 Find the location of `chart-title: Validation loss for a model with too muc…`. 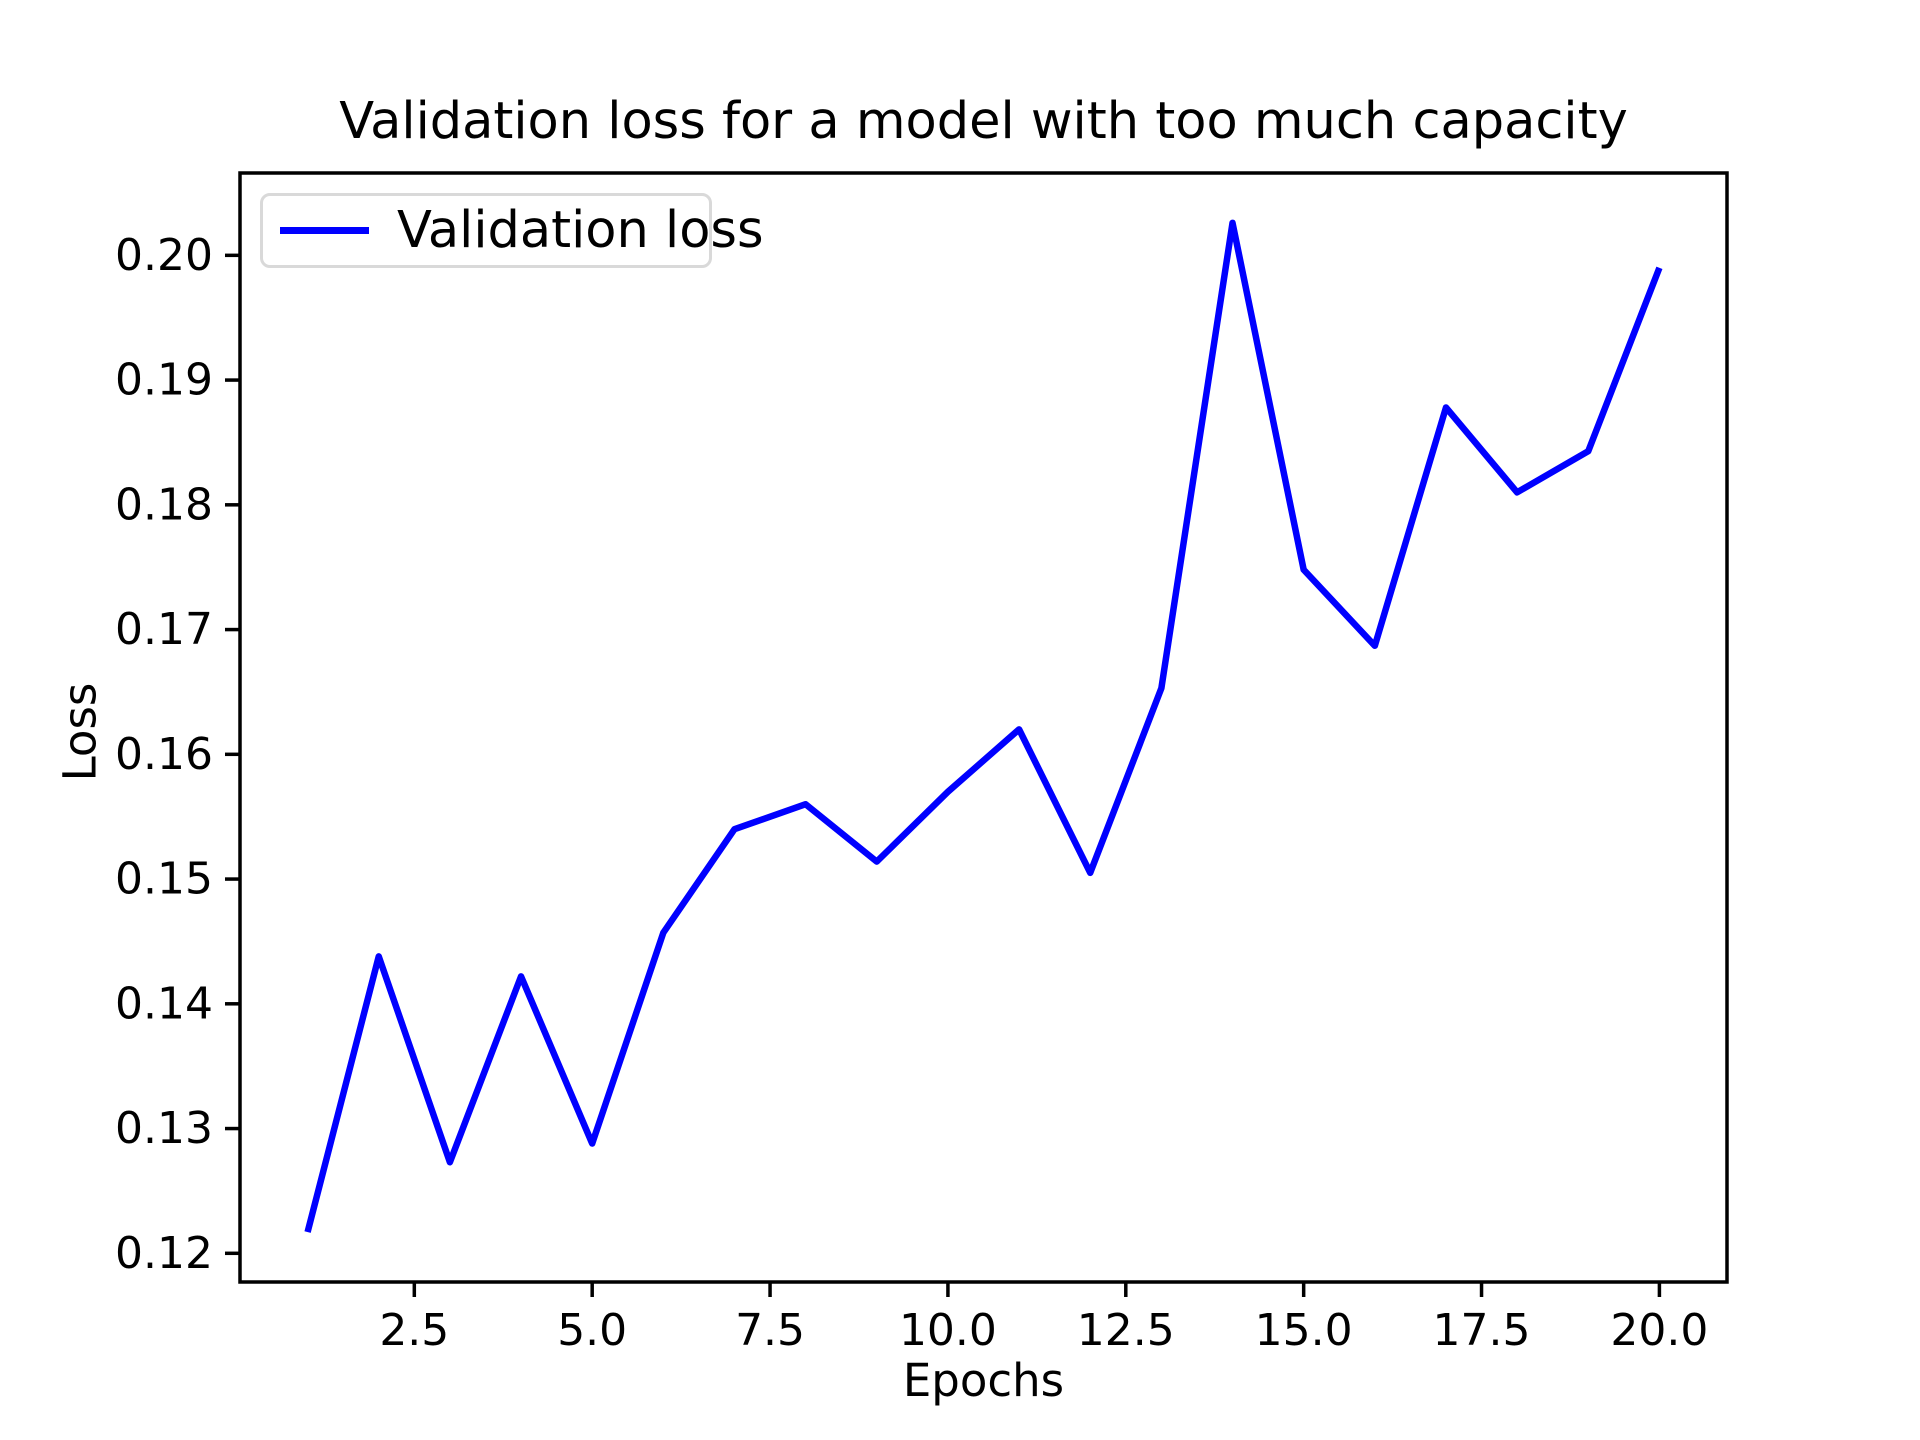

chart-title: Validation loss for a model with too muc… is located at coordinates (983, 121).